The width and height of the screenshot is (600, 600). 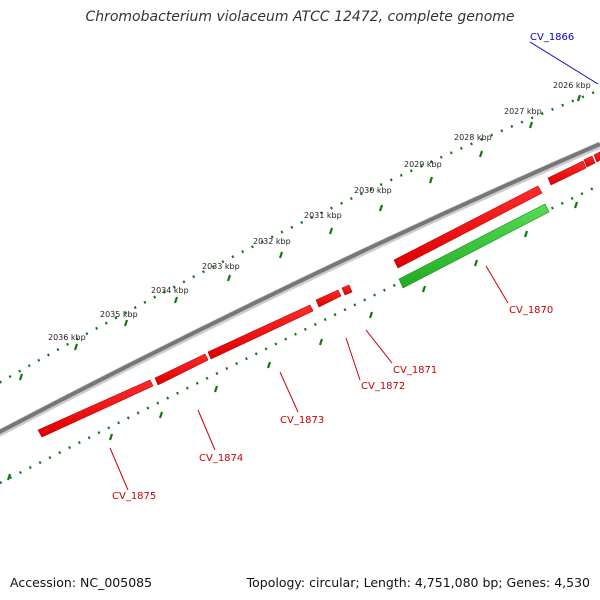 What do you see at coordinates (373, 190) in the screenshot?
I see `kbp-label: 2030 kbp` at bounding box center [373, 190].